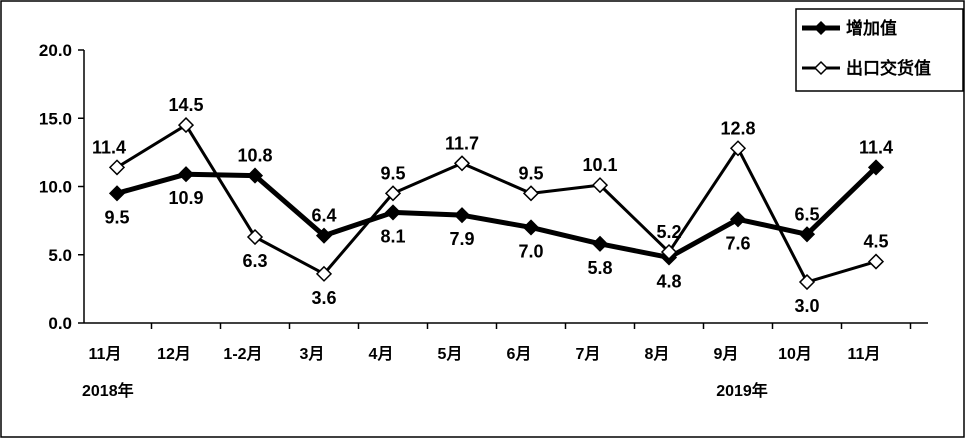 The image size is (966, 439). Describe the element at coordinates (879, 50) in the screenshot. I see `legend-box` at that location.